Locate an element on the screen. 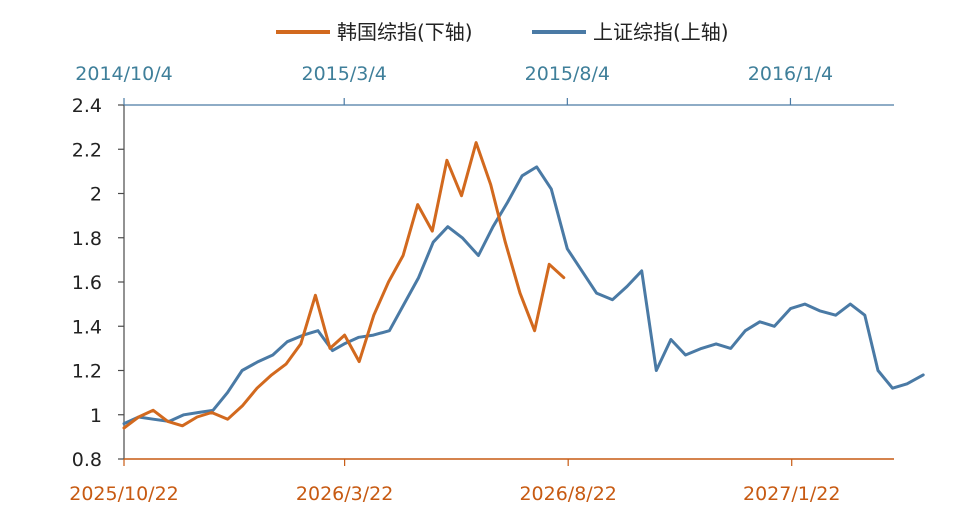 The width and height of the screenshot is (960, 519). y-tick-label: 1.6 is located at coordinates (87, 283).